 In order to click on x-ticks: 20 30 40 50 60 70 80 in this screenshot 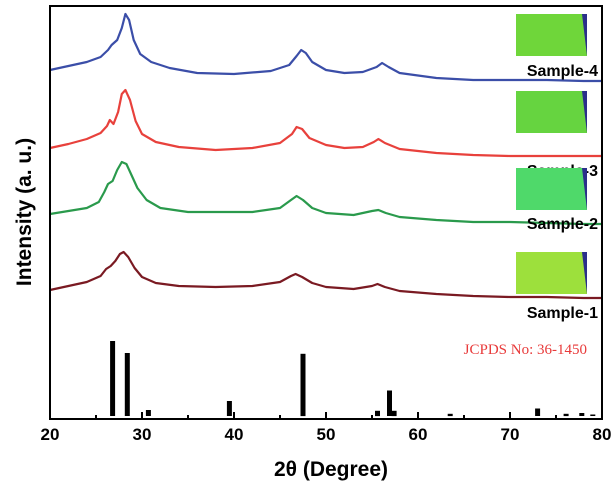, I will do `click(326, 428)`.